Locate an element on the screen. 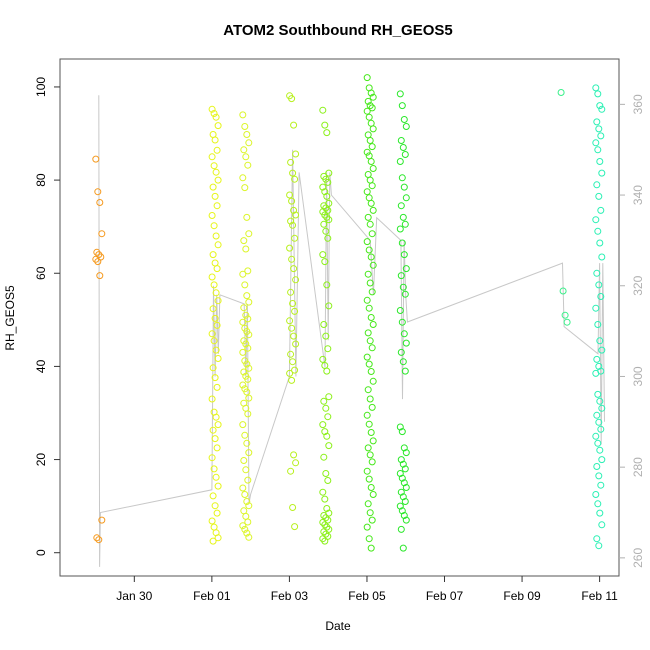 The image size is (650, 650). y-tick-label: 100 is located at coordinates (41, 87).